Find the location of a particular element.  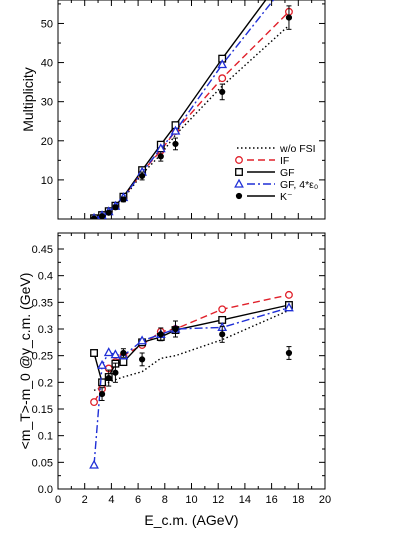

x-tick-label: 2 is located at coordinates (85, 500).